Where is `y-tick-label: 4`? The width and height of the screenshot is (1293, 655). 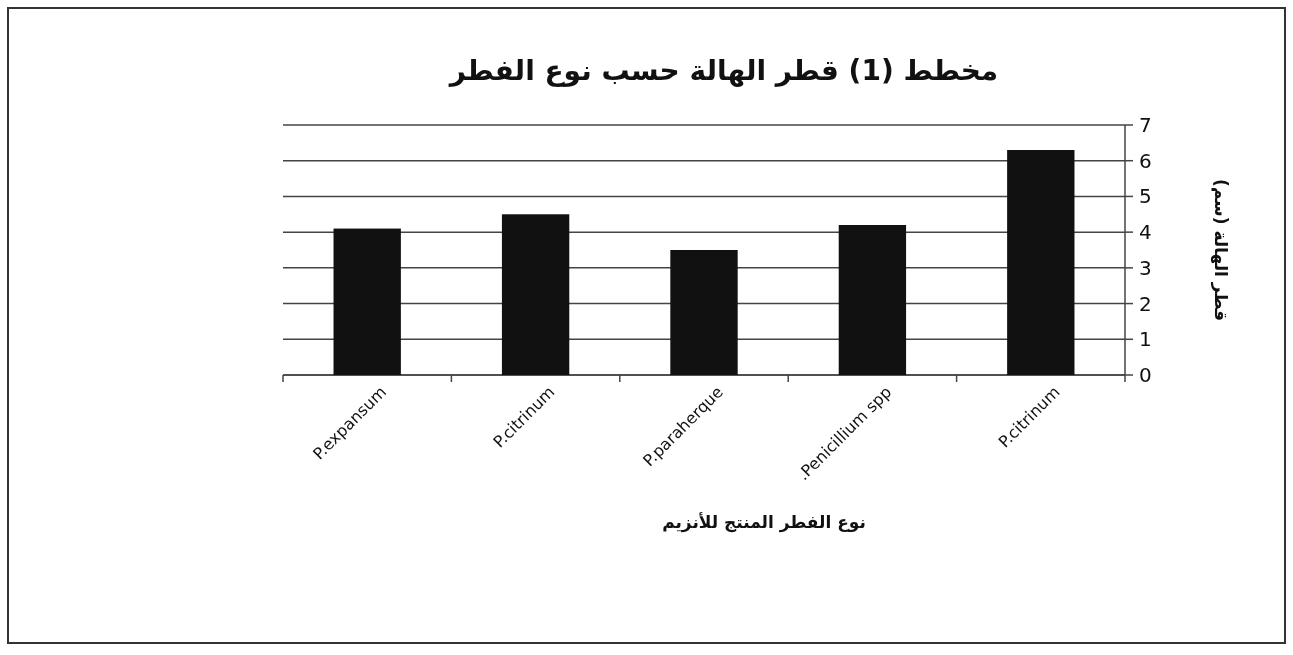 y-tick-label: 4 is located at coordinates (1145, 232).